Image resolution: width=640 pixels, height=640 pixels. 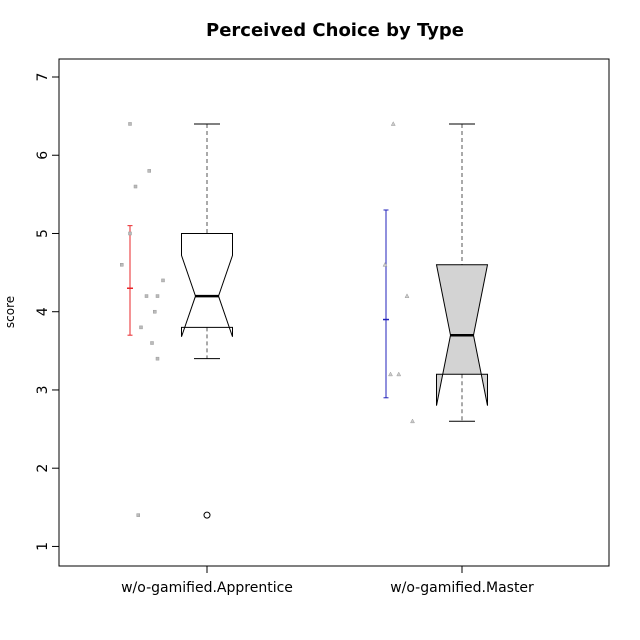 I want to click on y-tick-label: 3, so click(x=43, y=389).